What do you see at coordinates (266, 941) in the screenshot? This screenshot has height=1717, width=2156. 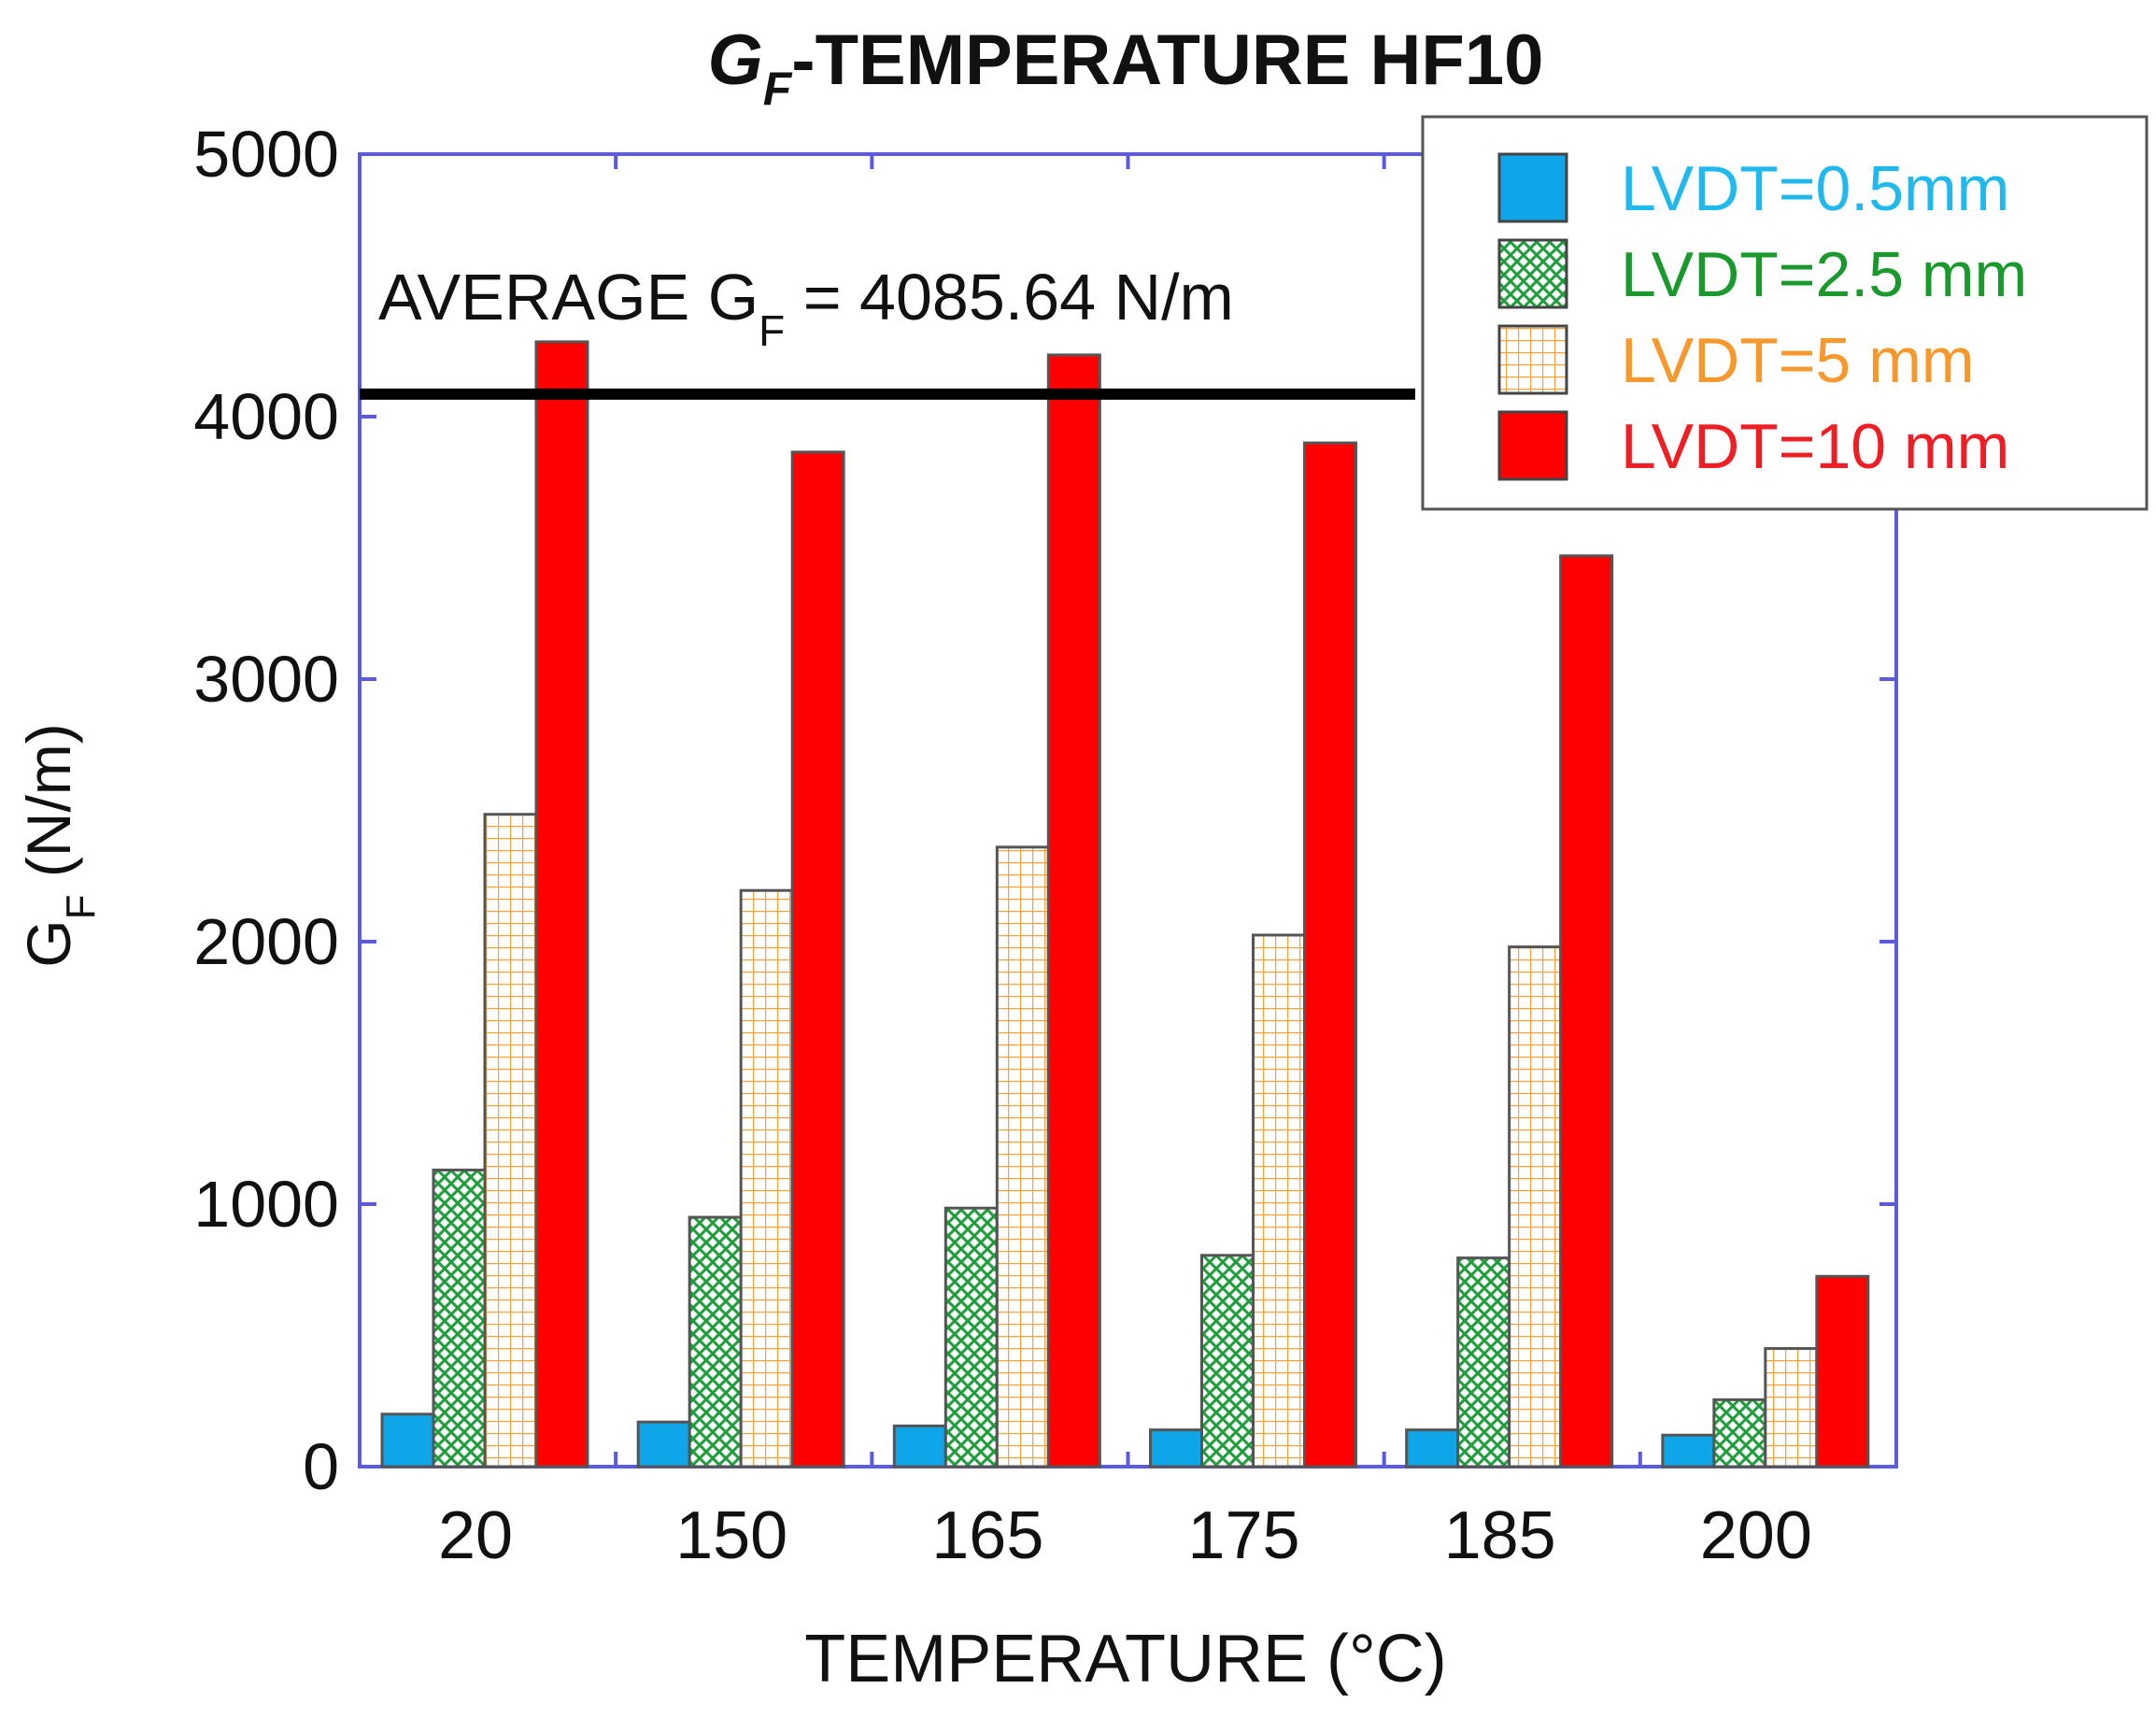 I see `y-tick-label: 2000` at bounding box center [266, 941].